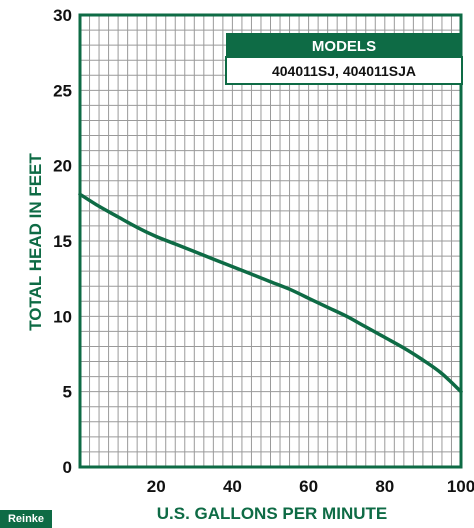 This screenshot has height=528, width=474. Describe the element at coordinates (232, 486) in the screenshot. I see `x-tick-label: 40` at that location.